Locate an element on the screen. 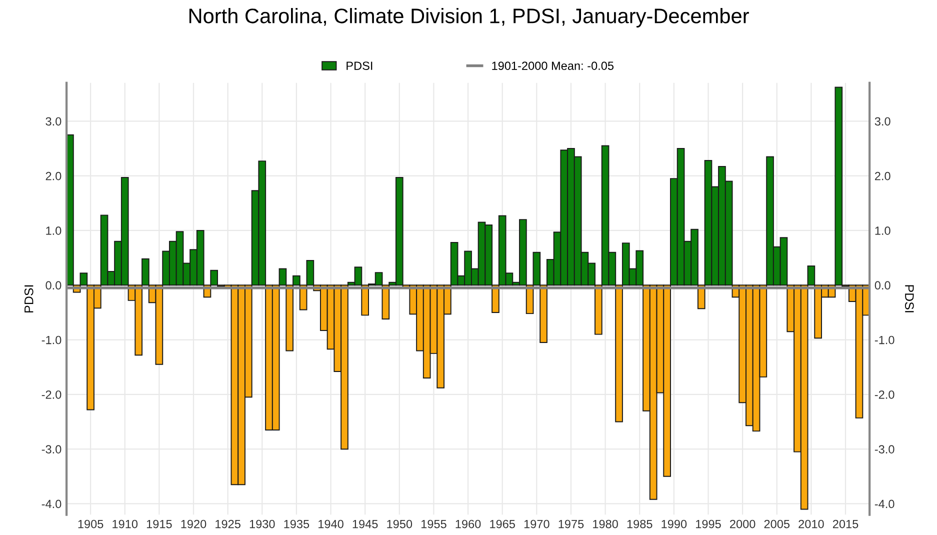 This screenshot has height=535, width=937. legend-label: PDSI is located at coordinates (359, 66).